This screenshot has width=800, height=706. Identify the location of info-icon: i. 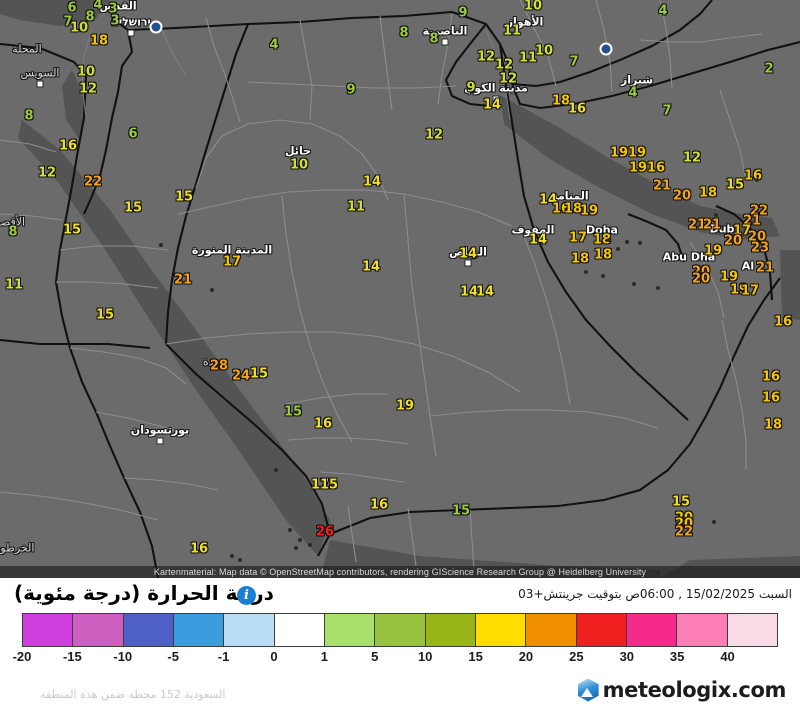
(246, 595).